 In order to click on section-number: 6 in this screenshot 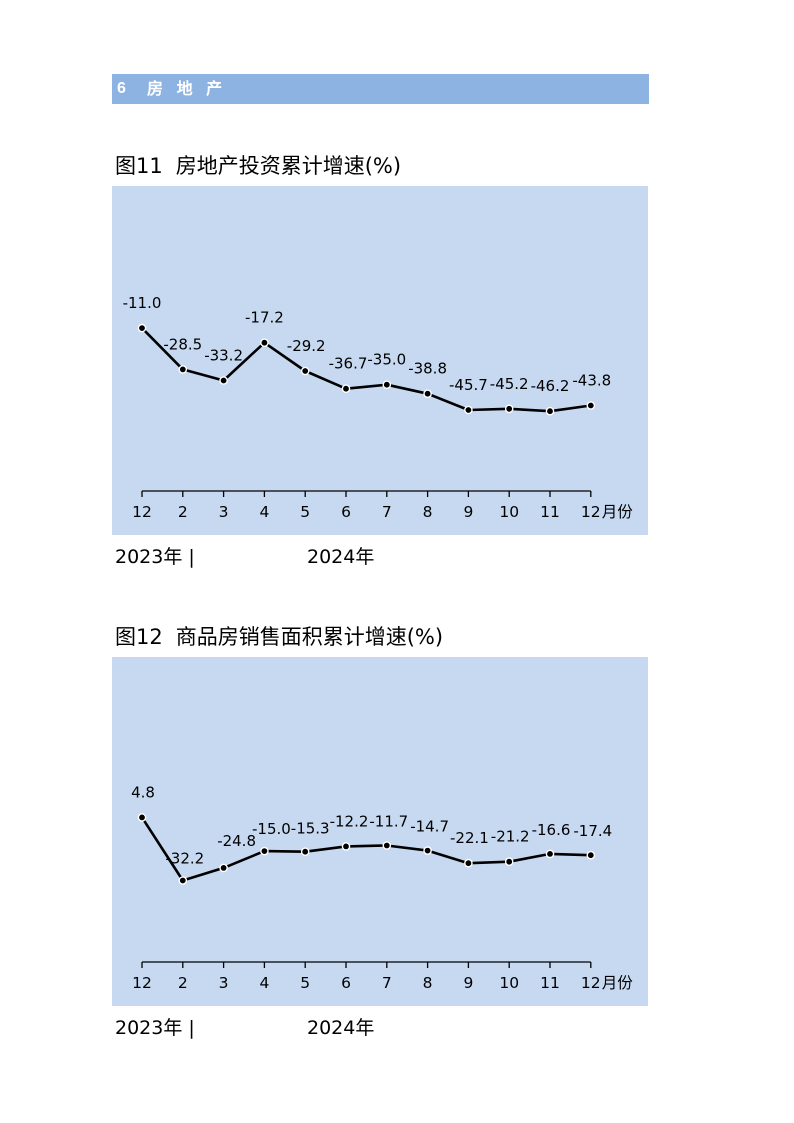, I will do `click(121, 88)`.